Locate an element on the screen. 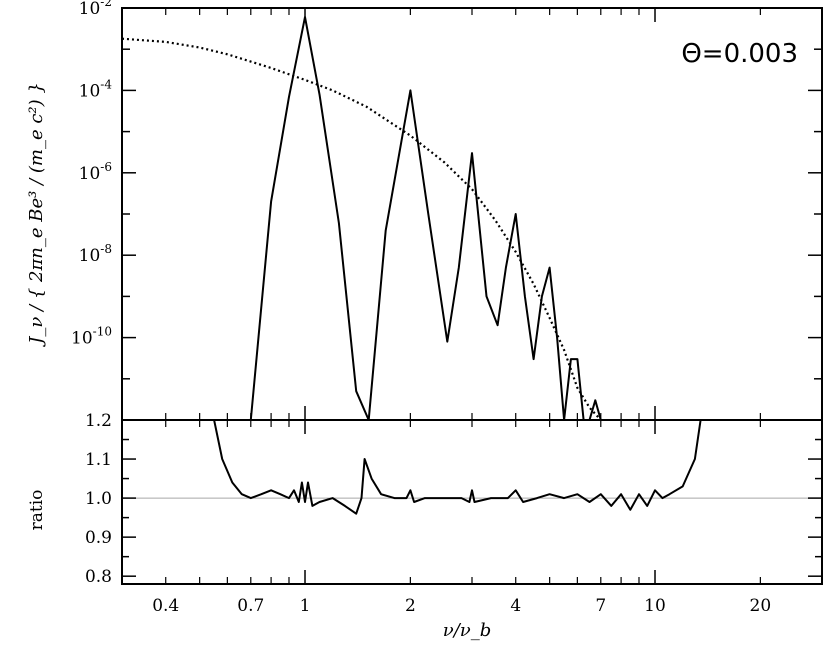  x-tick-label: 7 is located at coordinates (600, 606).